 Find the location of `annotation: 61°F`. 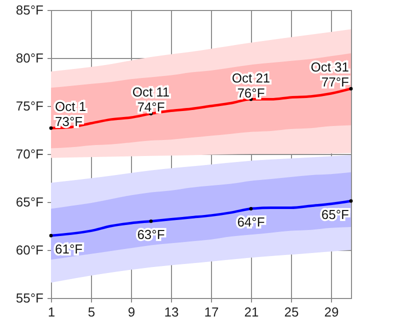

annotation: 61°F is located at coordinates (69, 249).